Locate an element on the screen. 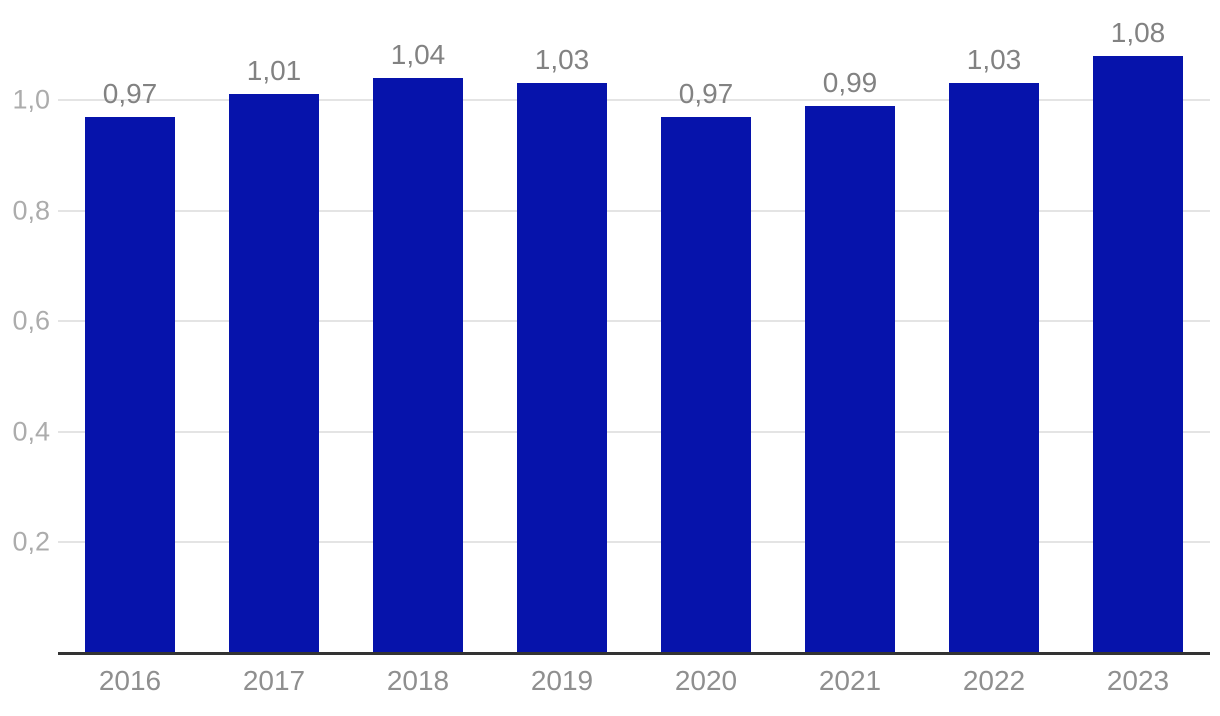 This screenshot has width=1220, height=716. bar-value-label: 1,04 is located at coordinates (418, 54).